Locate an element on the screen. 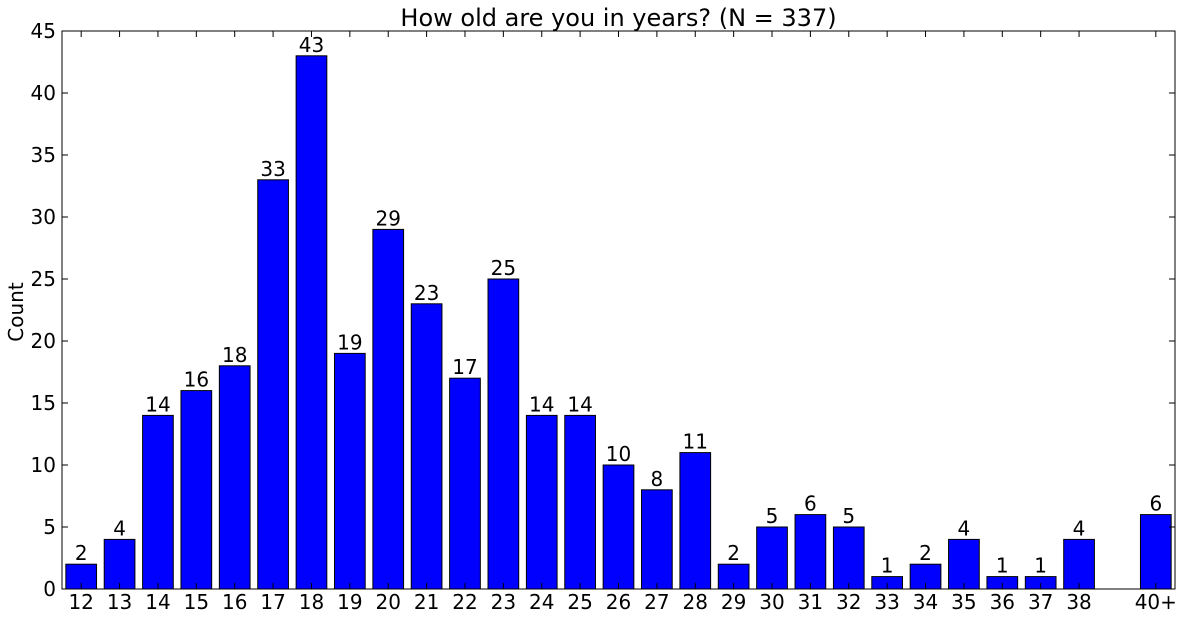 Image resolution: width=1185 pixels, height=619 pixels. y-tick-label-35: 35 is located at coordinates (43, 155).